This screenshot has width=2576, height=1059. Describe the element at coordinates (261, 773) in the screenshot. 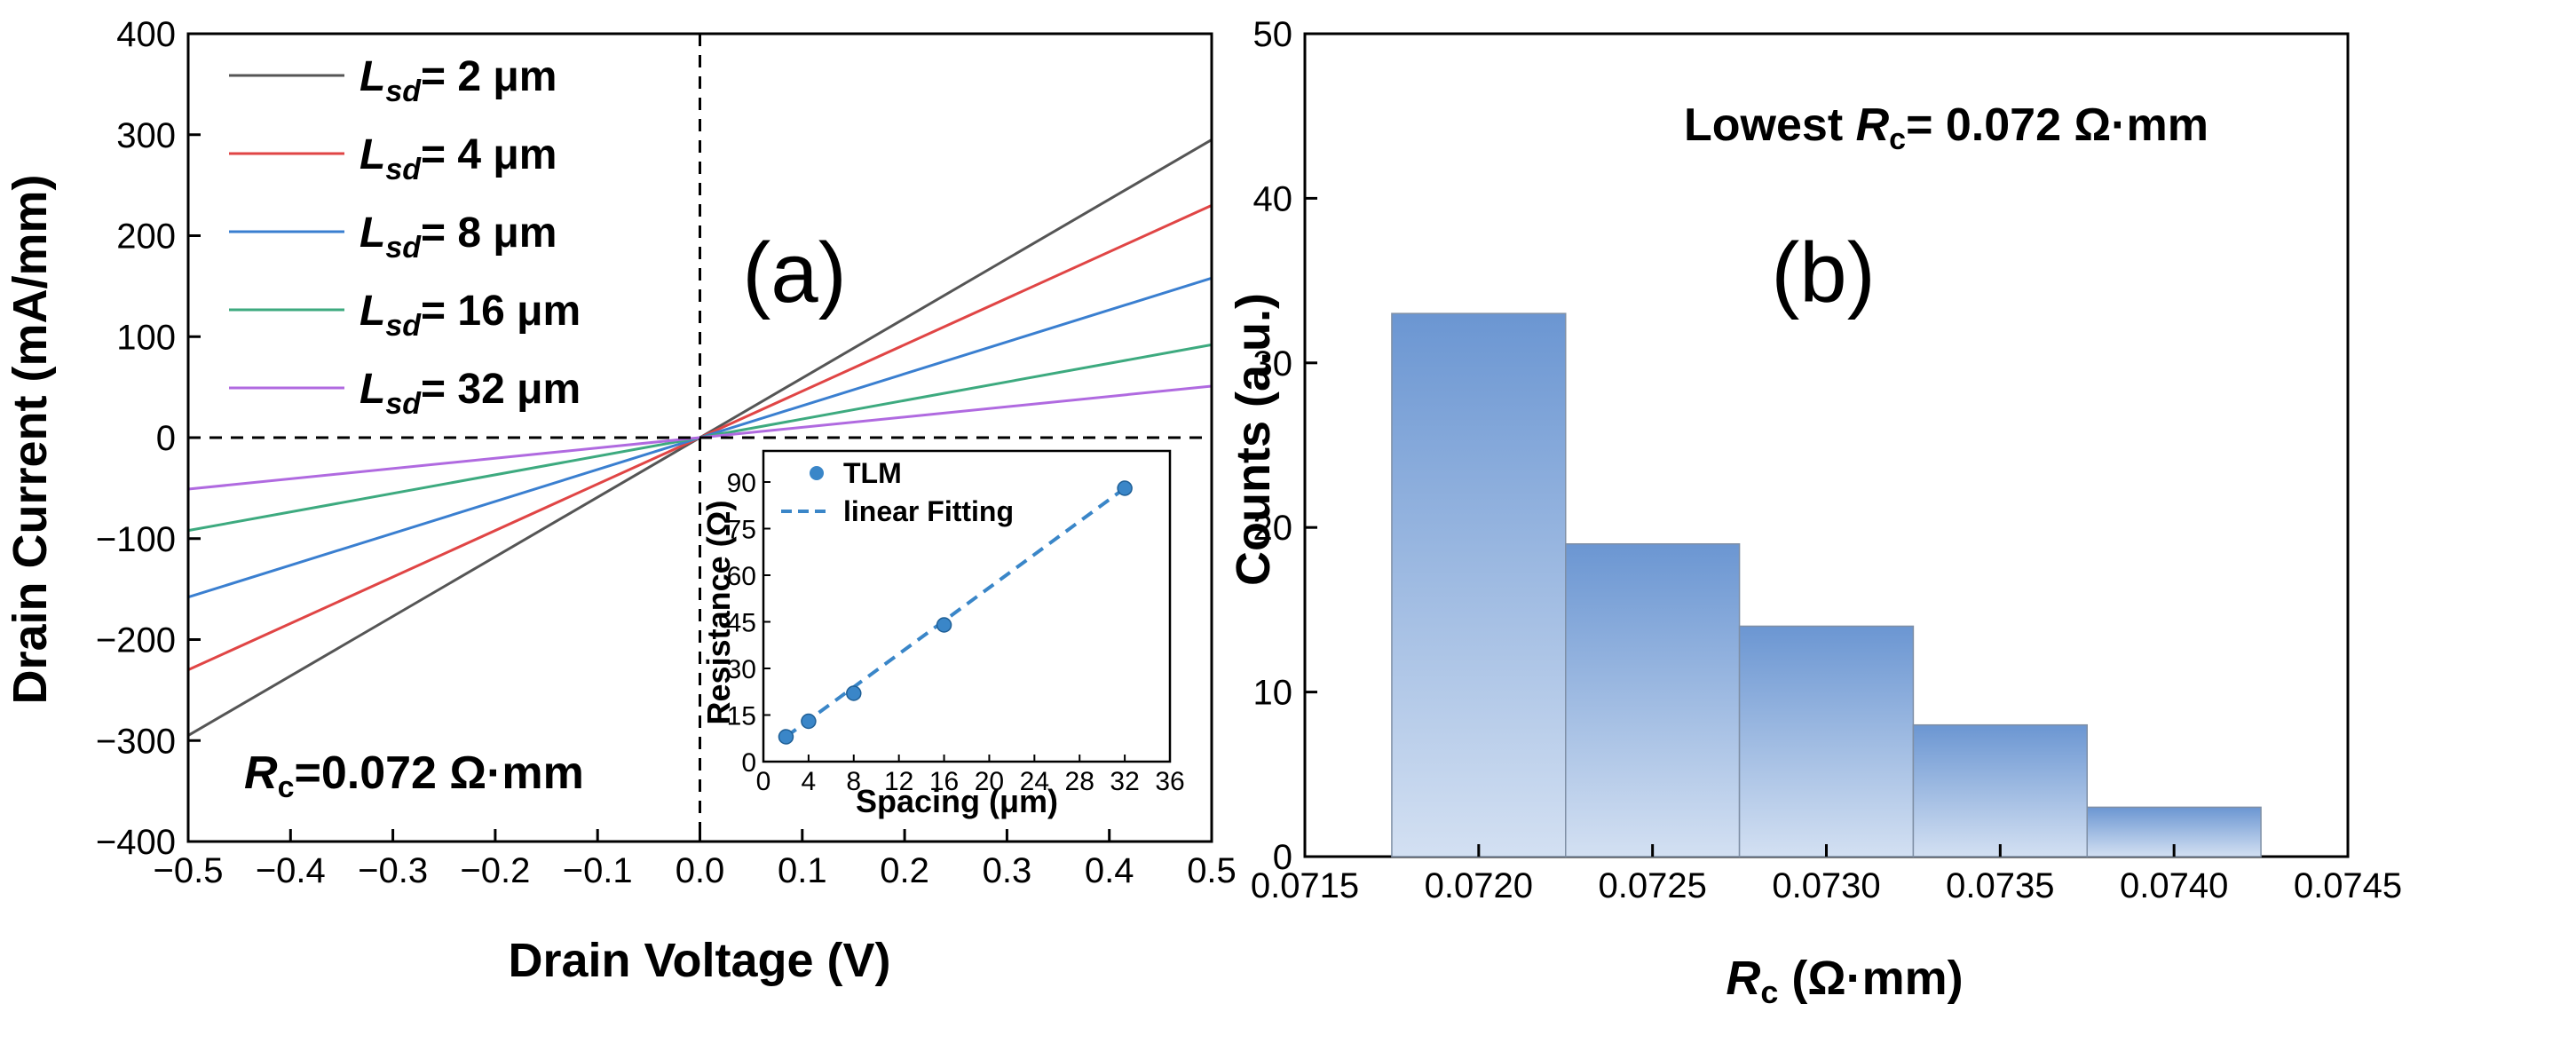

I see `chart-a-rc-symbol: R` at that location.